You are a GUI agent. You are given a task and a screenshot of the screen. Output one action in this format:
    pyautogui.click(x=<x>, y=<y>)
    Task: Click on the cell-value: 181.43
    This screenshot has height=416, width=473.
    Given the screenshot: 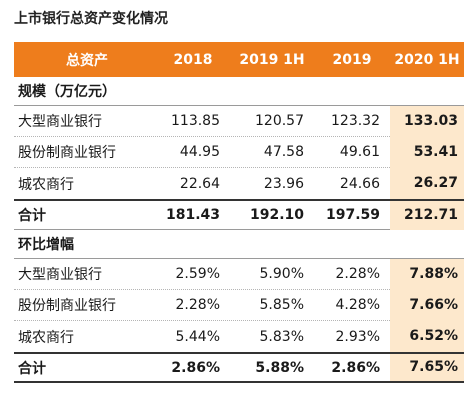 What is the action you would take?
    pyautogui.click(x=192, y=215)
    